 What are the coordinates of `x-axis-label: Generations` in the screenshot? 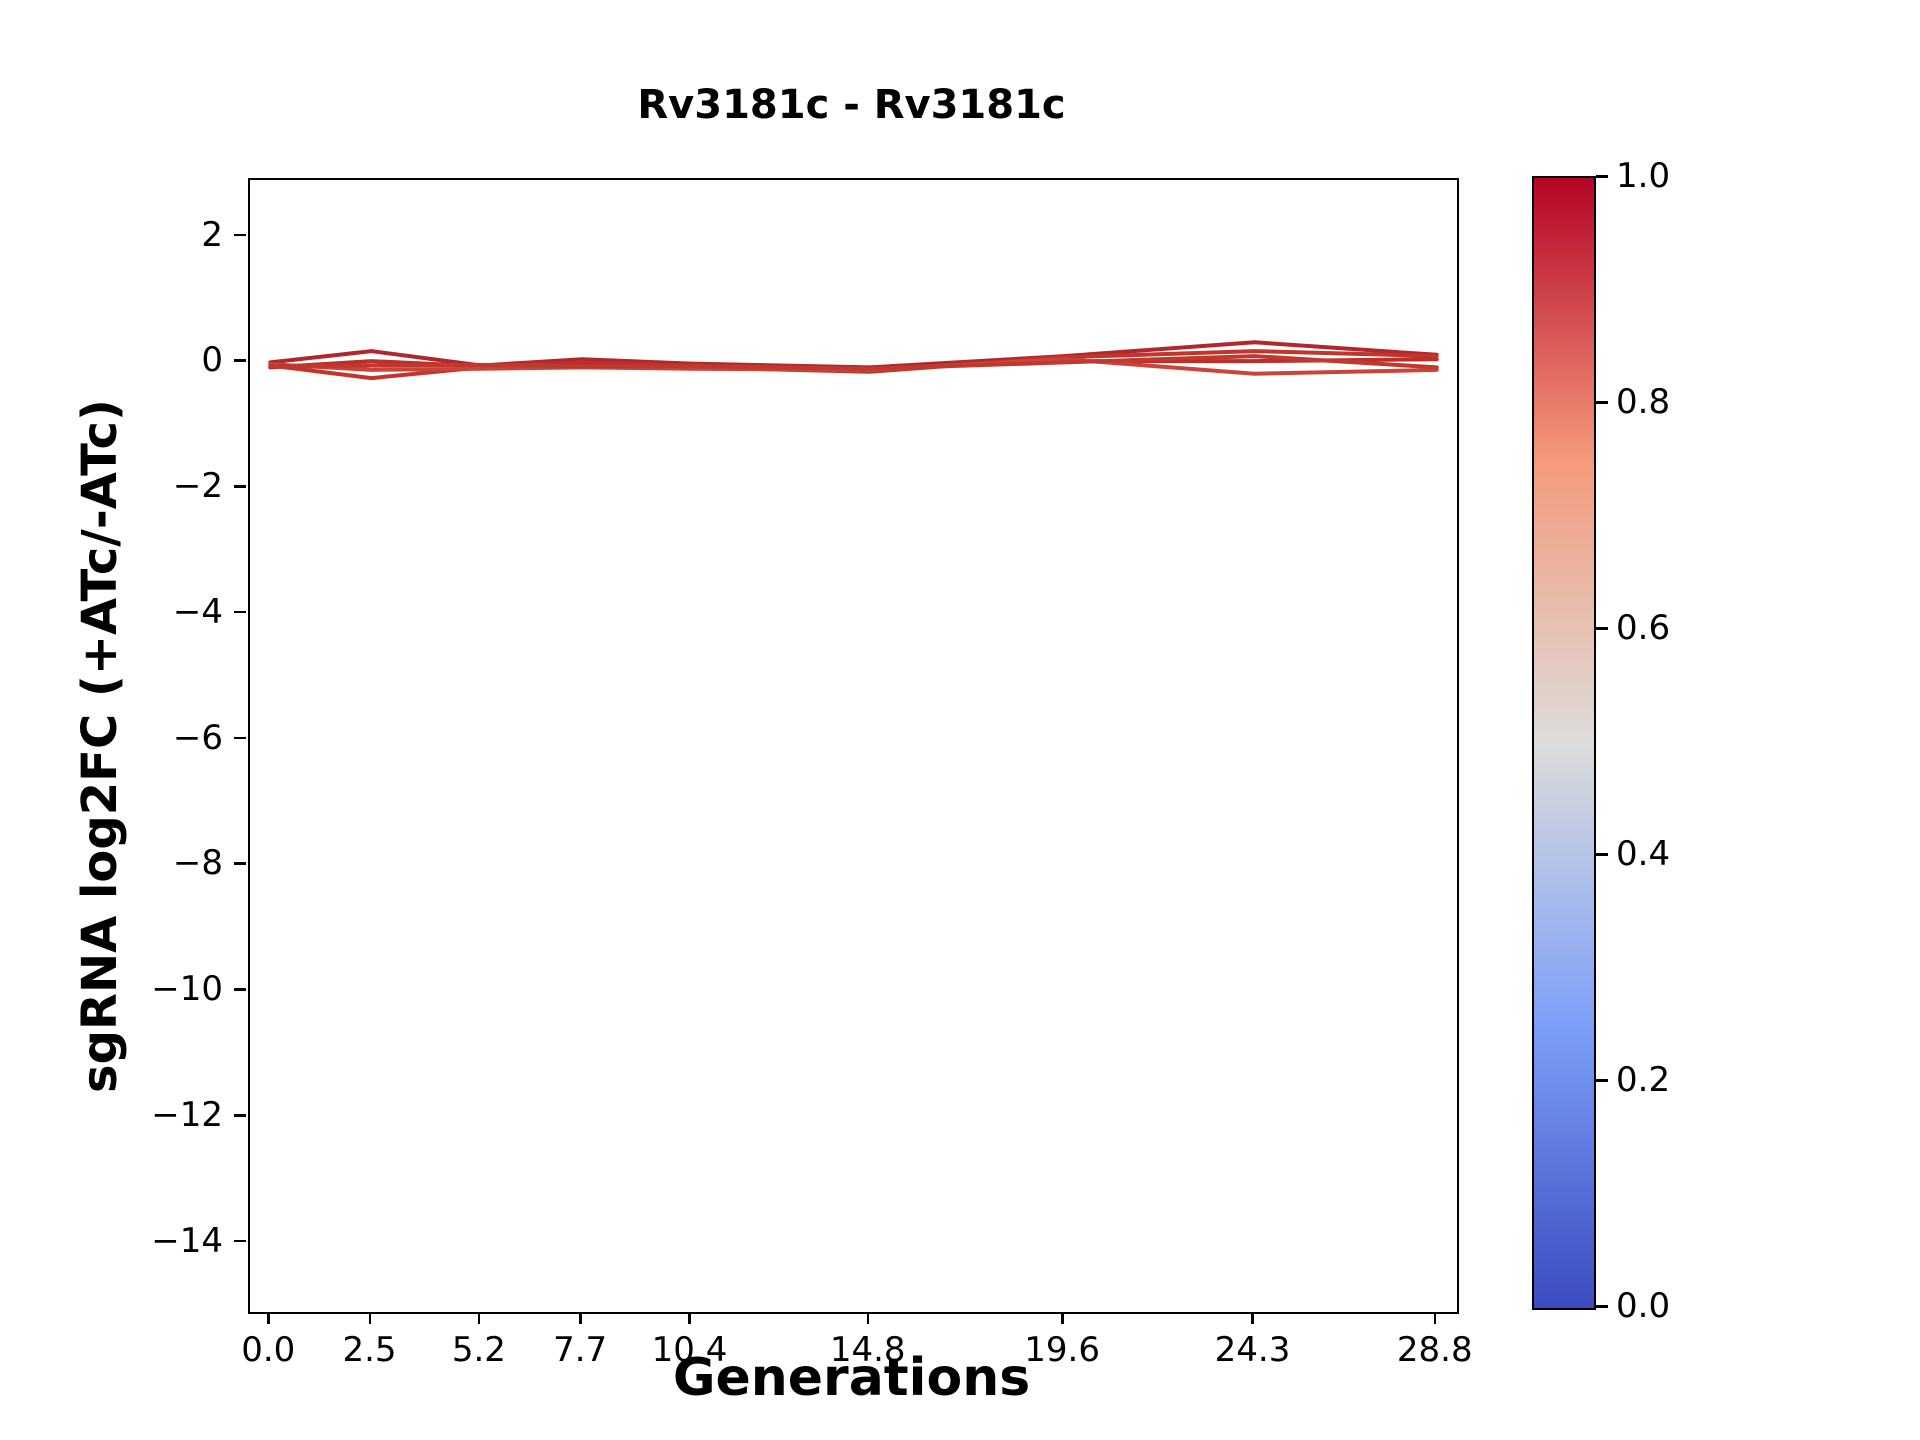 It's located at (851, 1378).